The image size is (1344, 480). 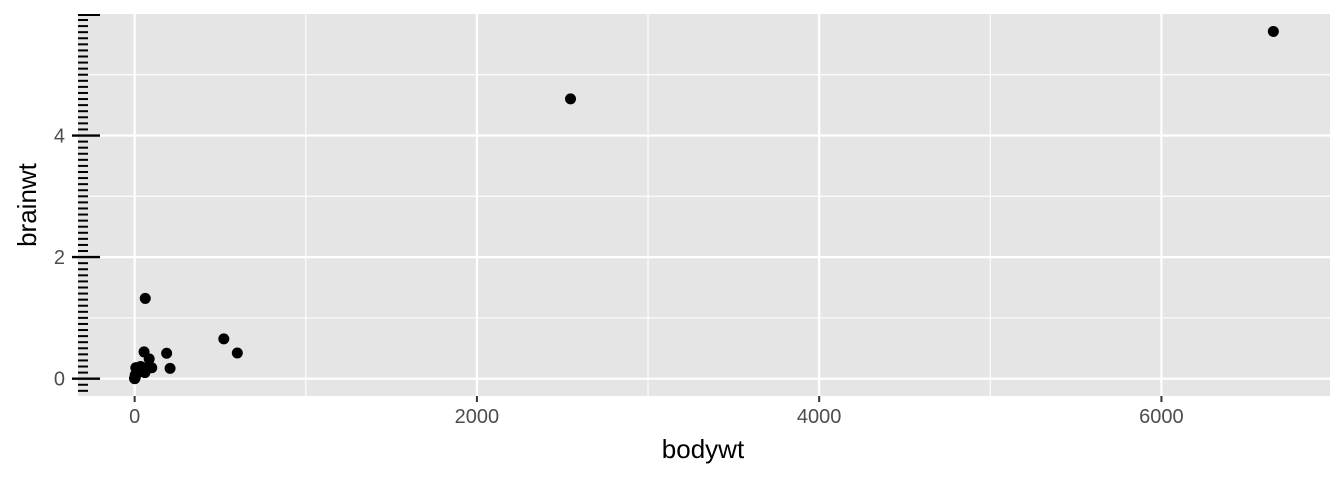 What do you see at coordinates (77, 203) in the screenshot?
I see `y-axis: 0 2 4` at bounding box center [77, 203].